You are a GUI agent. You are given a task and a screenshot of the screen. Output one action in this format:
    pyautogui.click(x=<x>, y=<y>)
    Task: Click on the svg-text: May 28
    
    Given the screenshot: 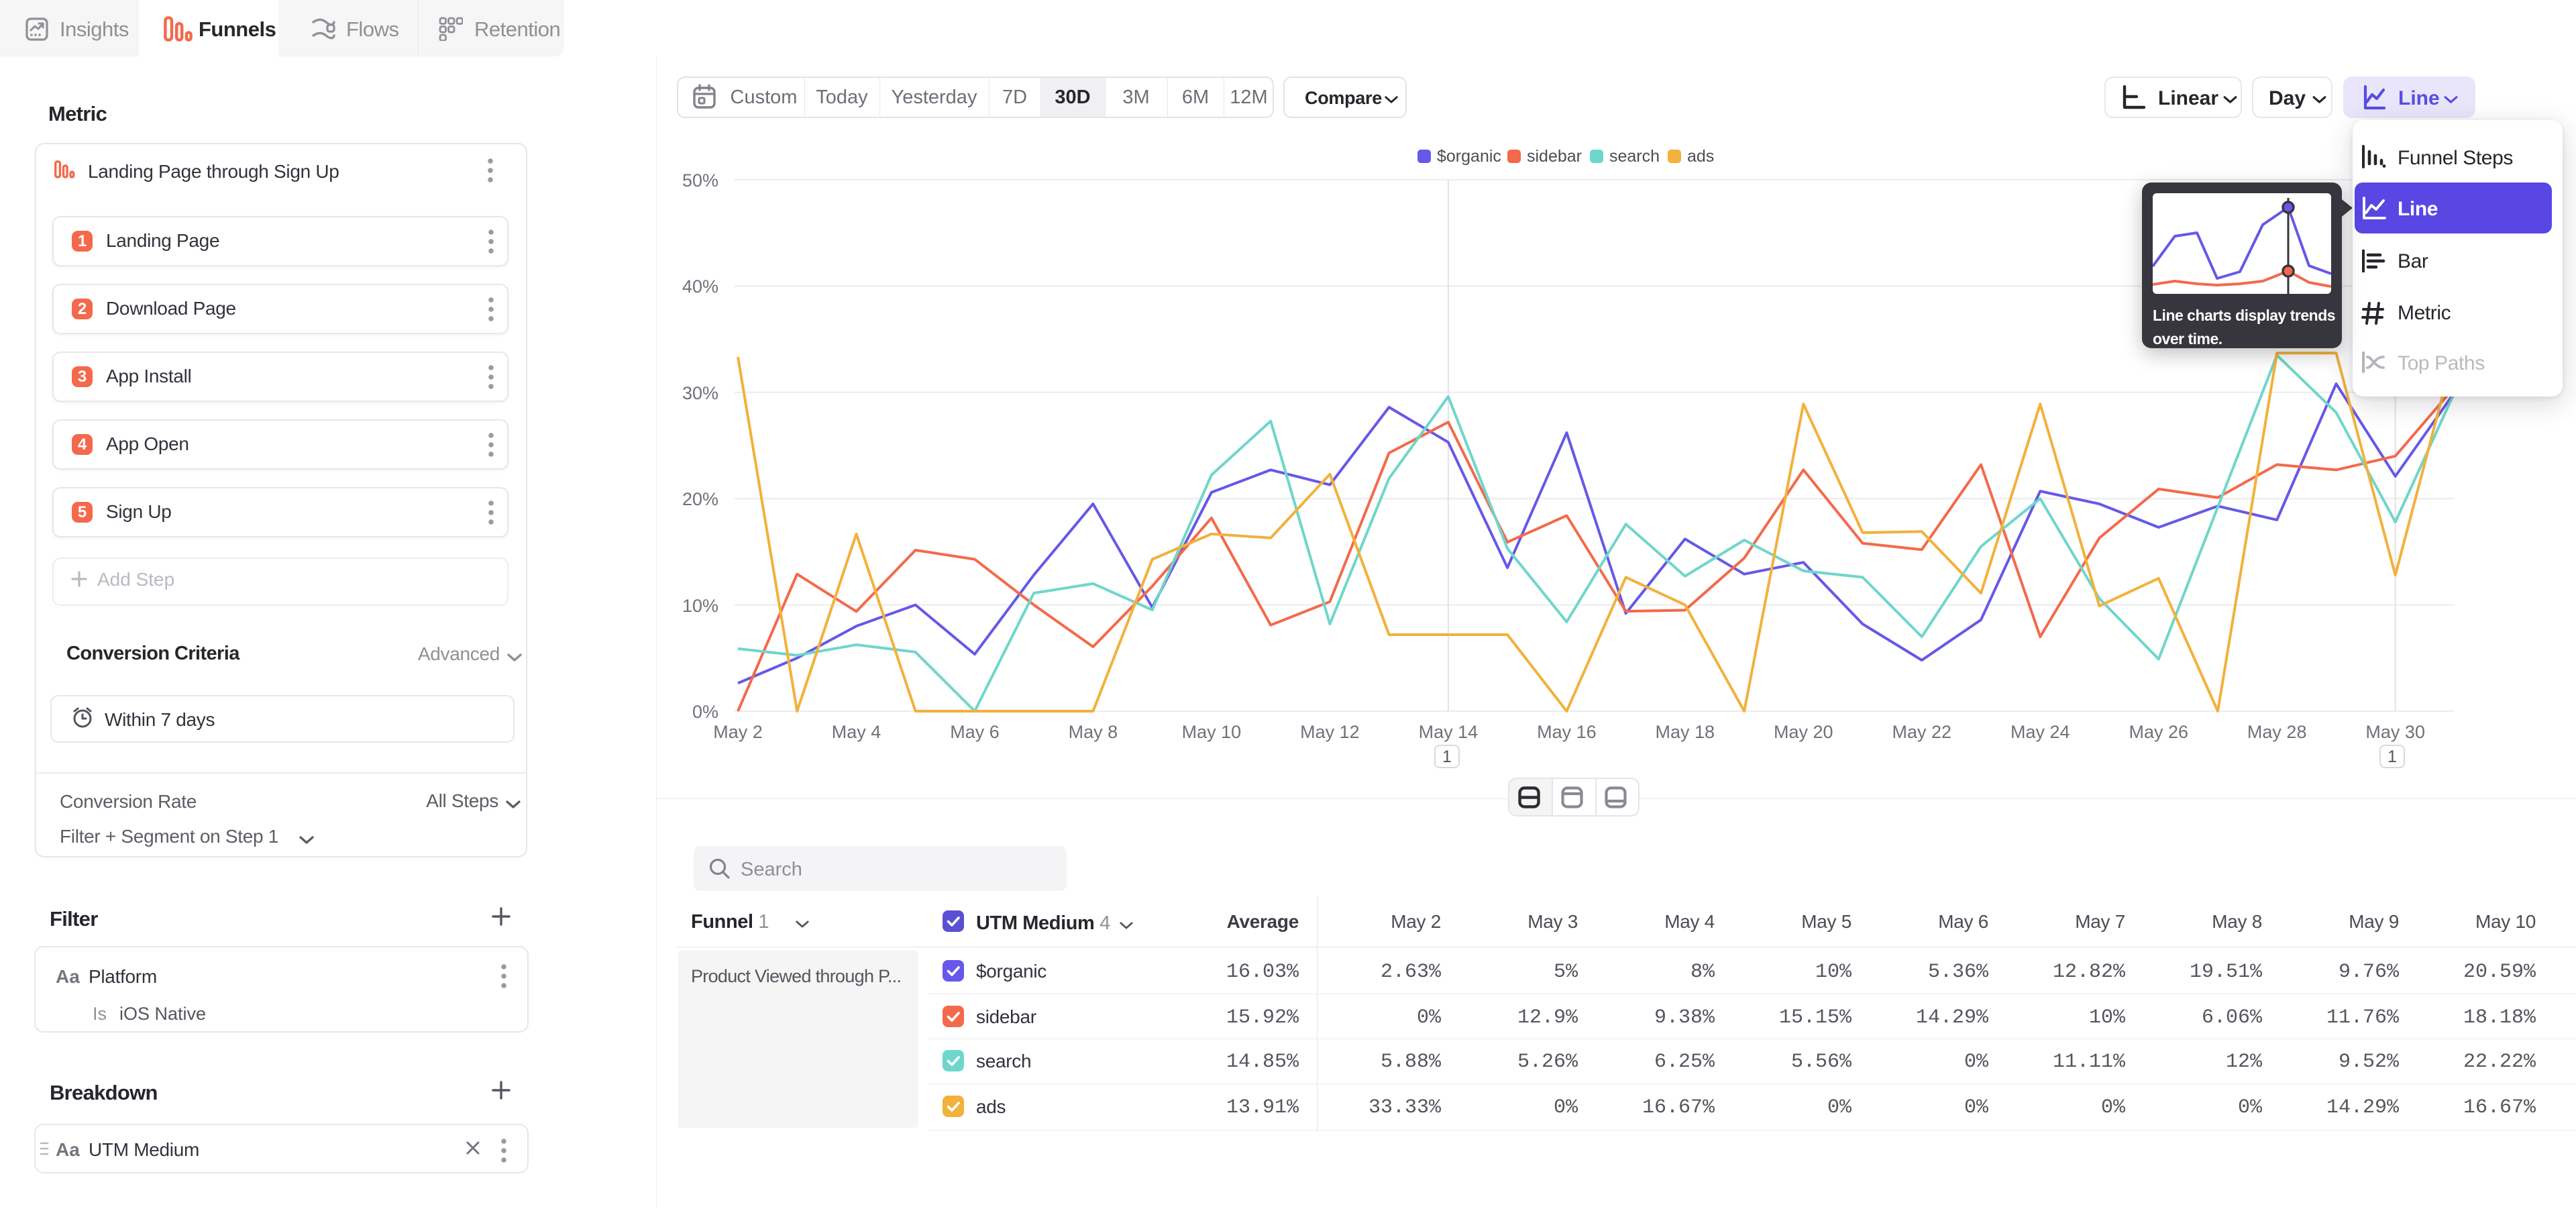 What is the action you would take?
    pyautogui.click(x=2277, y=732)
    